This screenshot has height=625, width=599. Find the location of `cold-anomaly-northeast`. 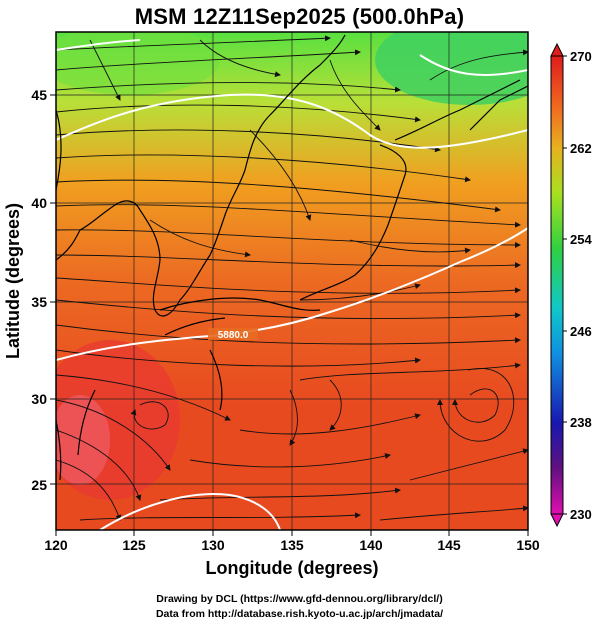

cold-anomaly-northeast is located at coordinates (451, 68).